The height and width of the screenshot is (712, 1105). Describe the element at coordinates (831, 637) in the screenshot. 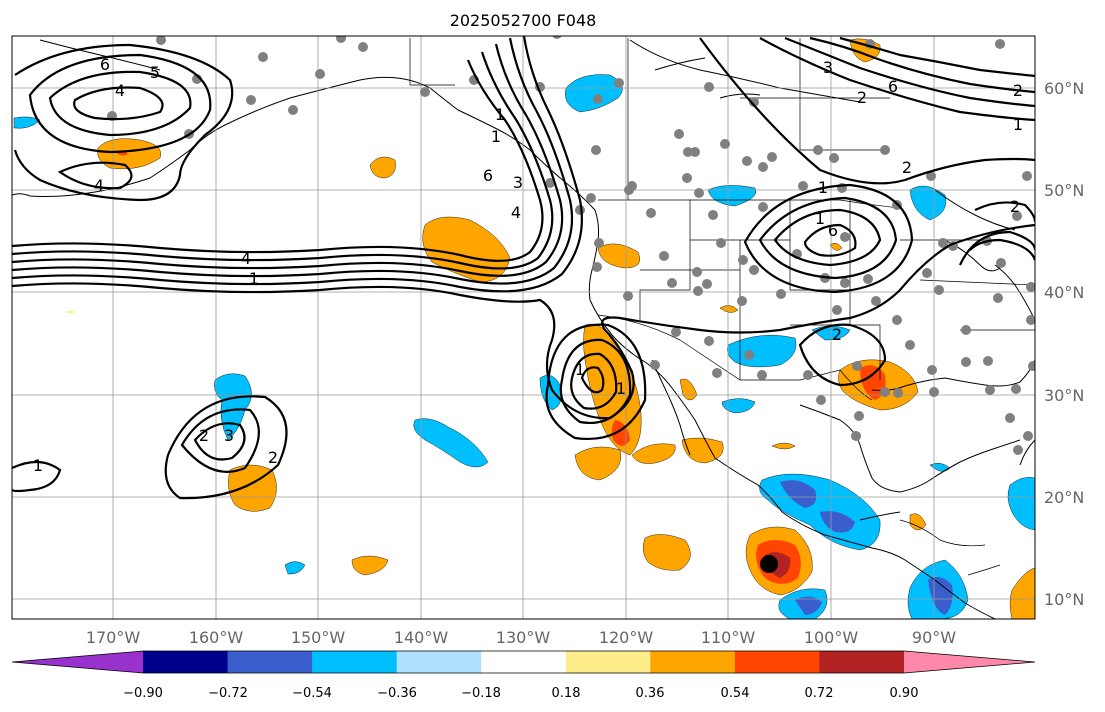

I see `lon-tick-label: 100°W` at that location.